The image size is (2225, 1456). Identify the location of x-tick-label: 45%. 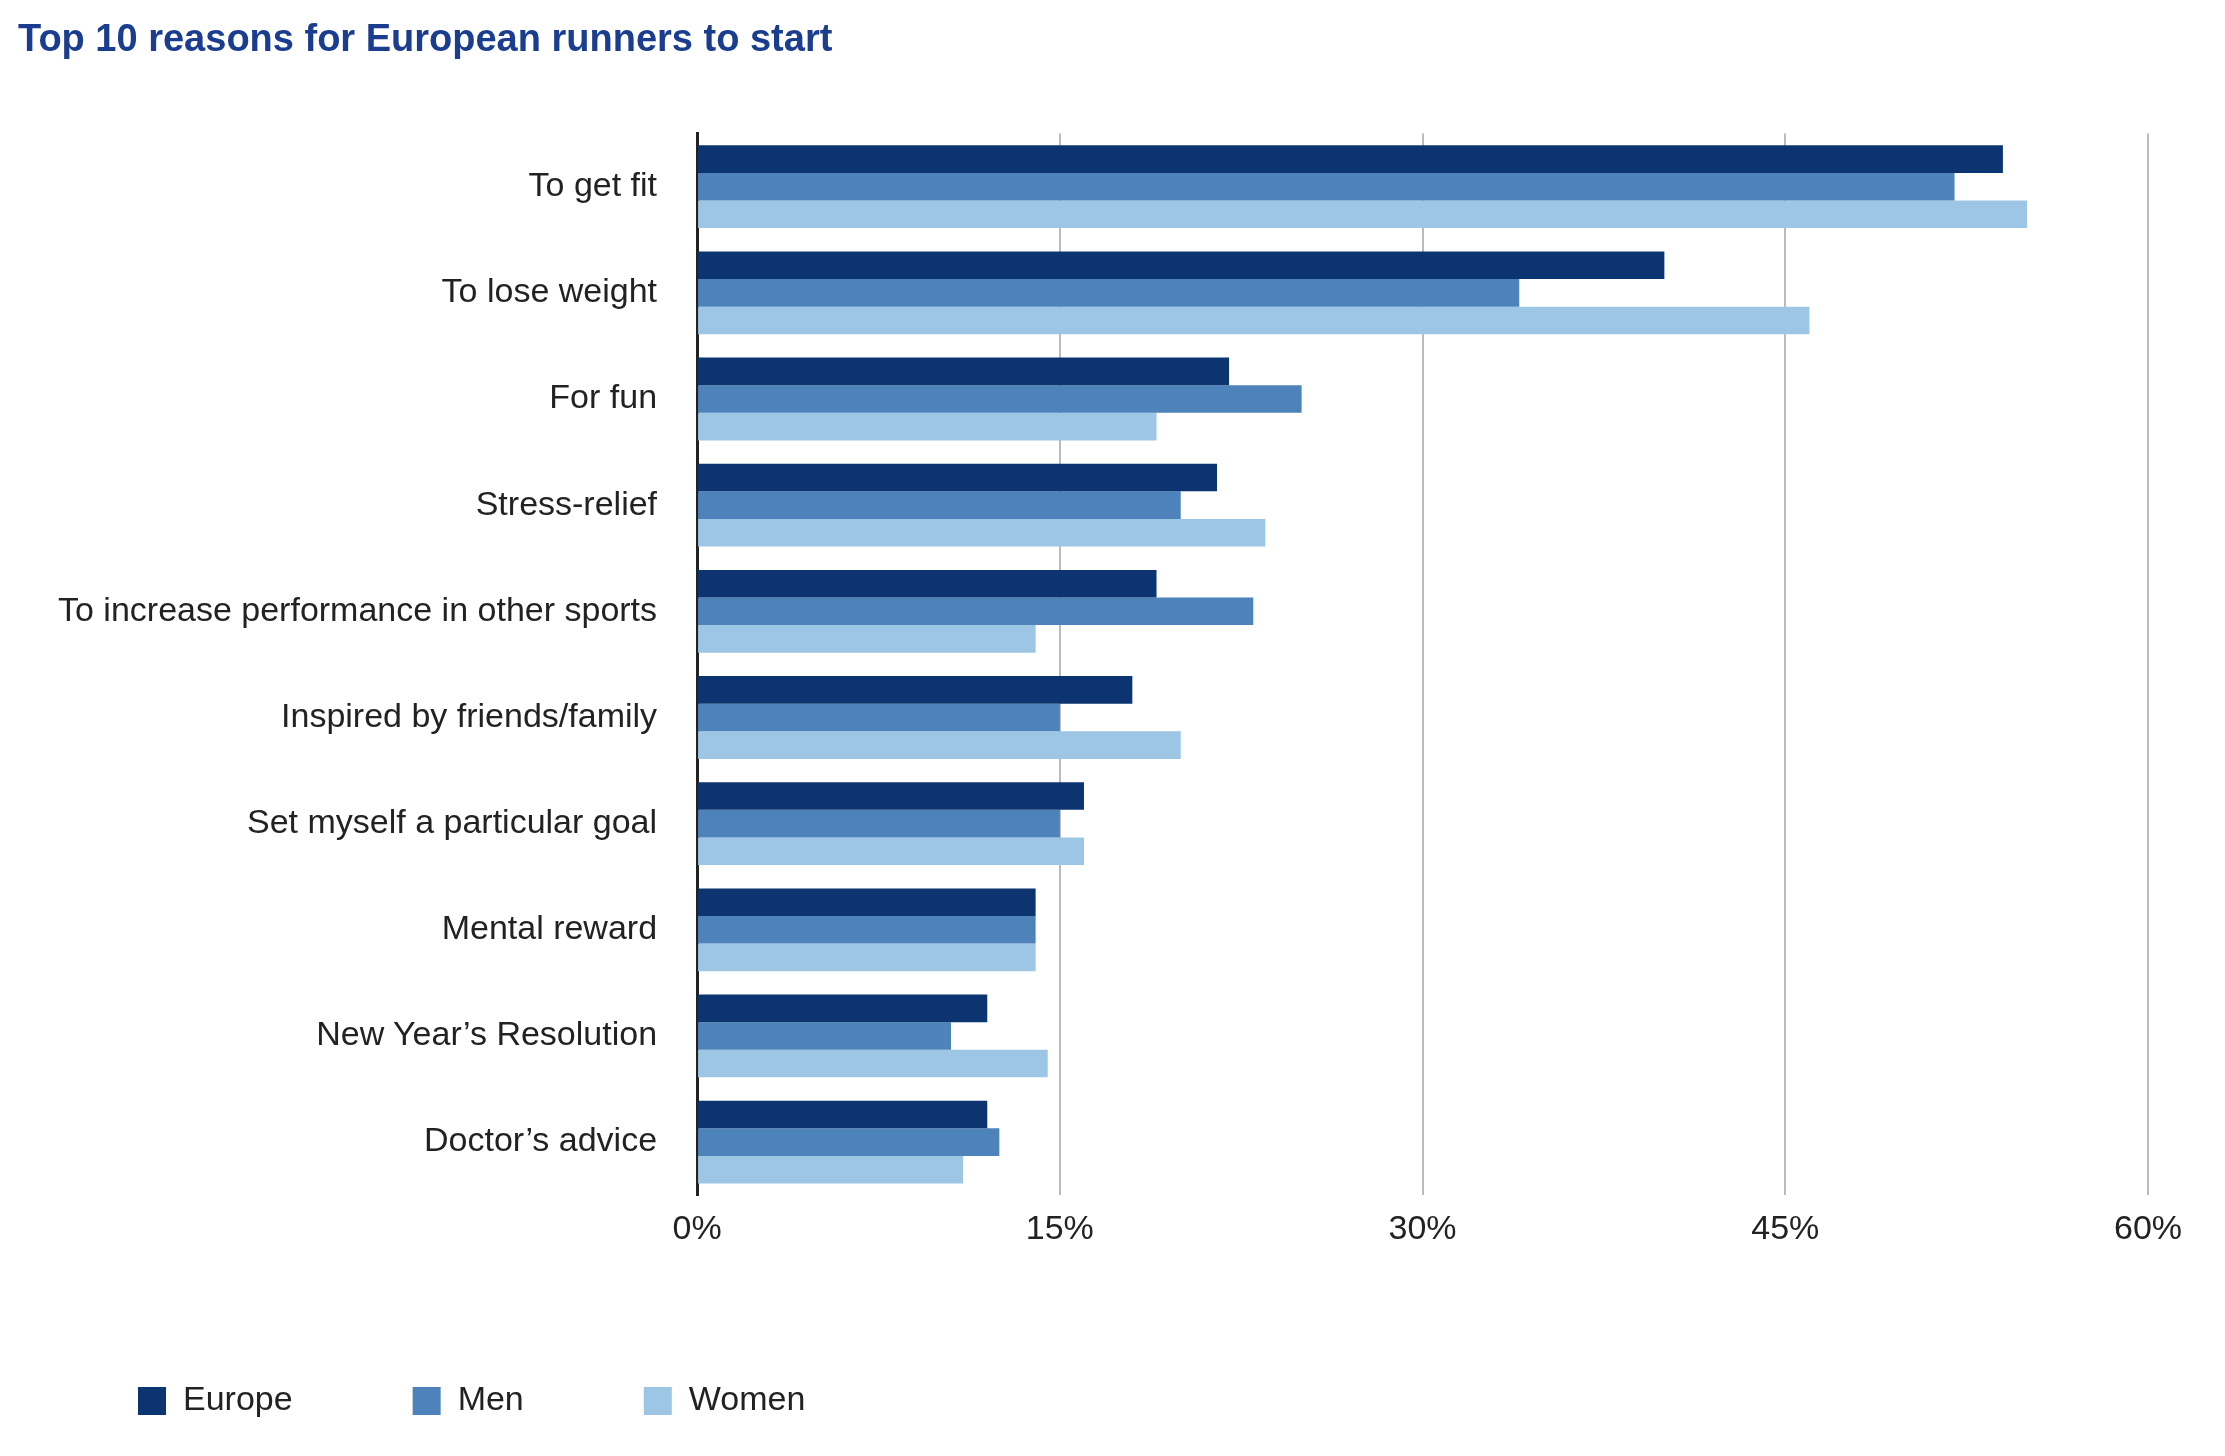
(1785, 1226).